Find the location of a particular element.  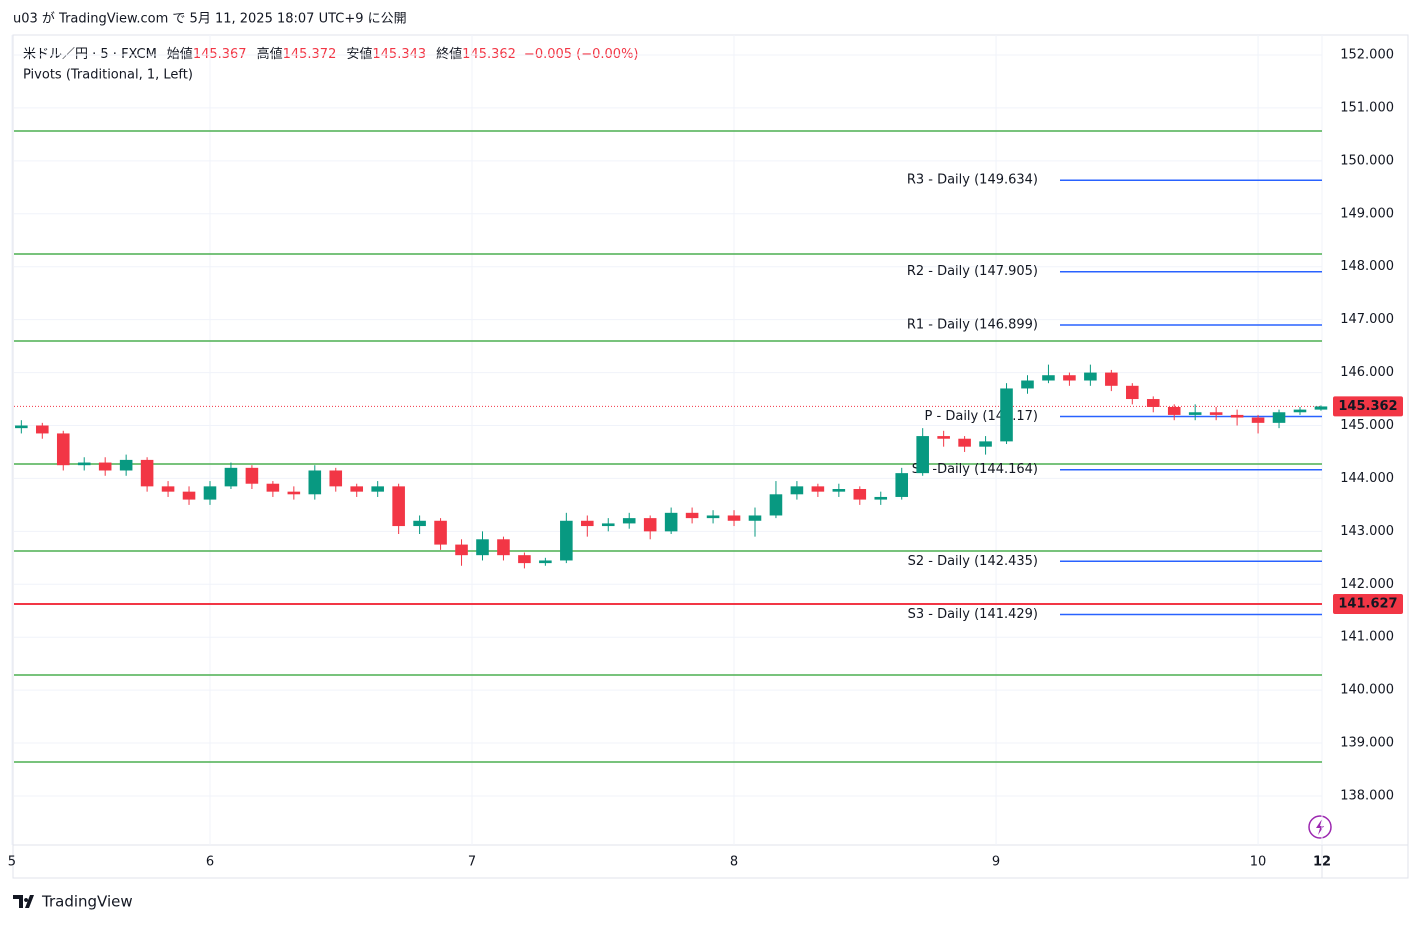

logo-mark is located at coordinates (23, 901).